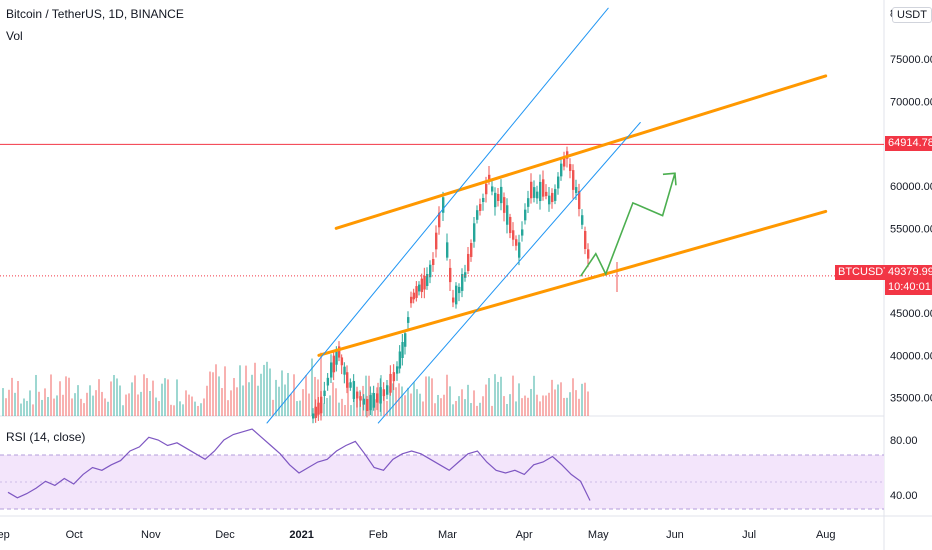 This screenshot has width=932, height=550. Describe the element at coordinates (749, 535) in the screenshot. I see `time-tick-label: Jul` at that location.